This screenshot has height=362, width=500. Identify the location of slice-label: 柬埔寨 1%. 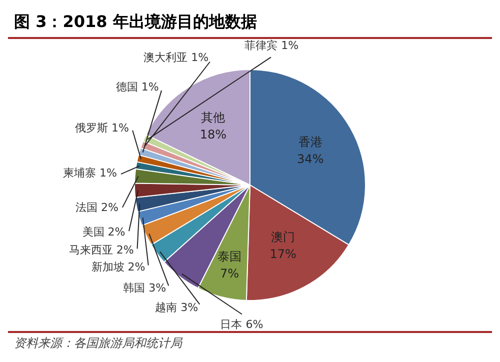
(90, 173).